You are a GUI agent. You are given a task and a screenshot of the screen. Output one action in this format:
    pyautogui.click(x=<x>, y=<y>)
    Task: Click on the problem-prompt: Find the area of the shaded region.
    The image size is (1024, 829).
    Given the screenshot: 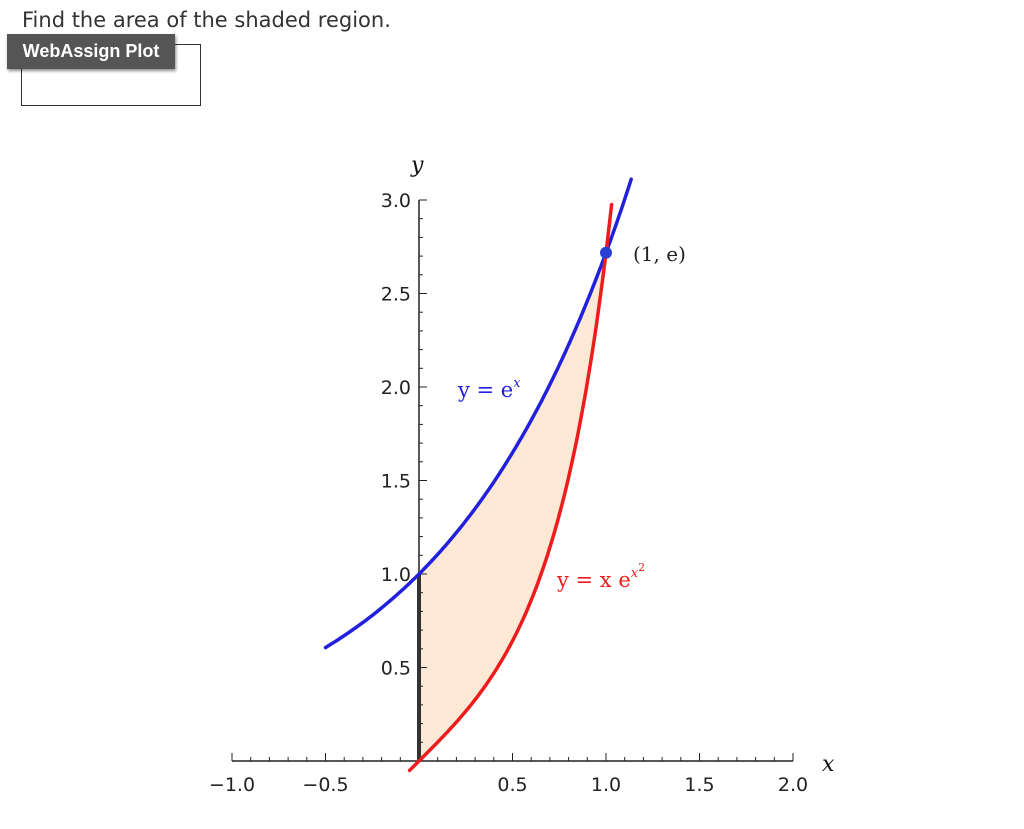 What is the action you would take?
    pyautogui.click(x=206, y=20)
    